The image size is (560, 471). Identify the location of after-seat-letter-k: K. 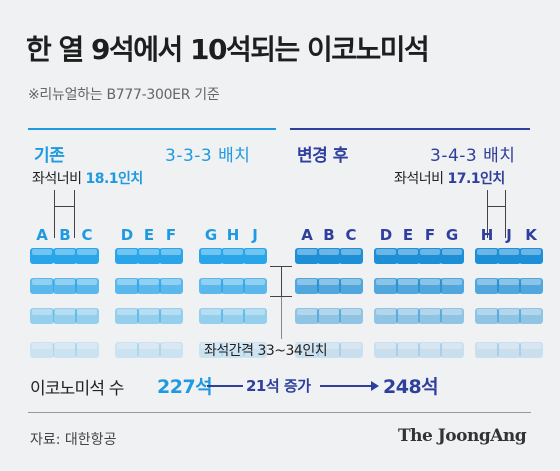
(531, 235).